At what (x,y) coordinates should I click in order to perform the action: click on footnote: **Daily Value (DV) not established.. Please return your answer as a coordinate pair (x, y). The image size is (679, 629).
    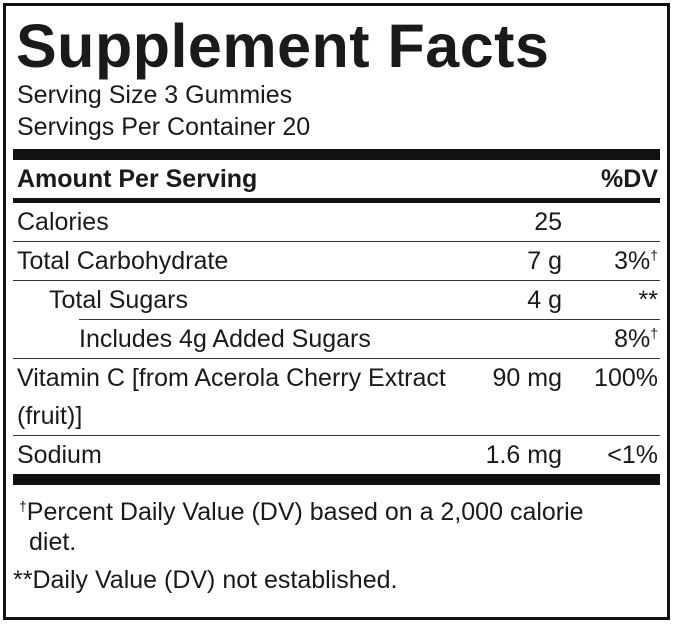
    Looking at the image, I should click on (336, 580).